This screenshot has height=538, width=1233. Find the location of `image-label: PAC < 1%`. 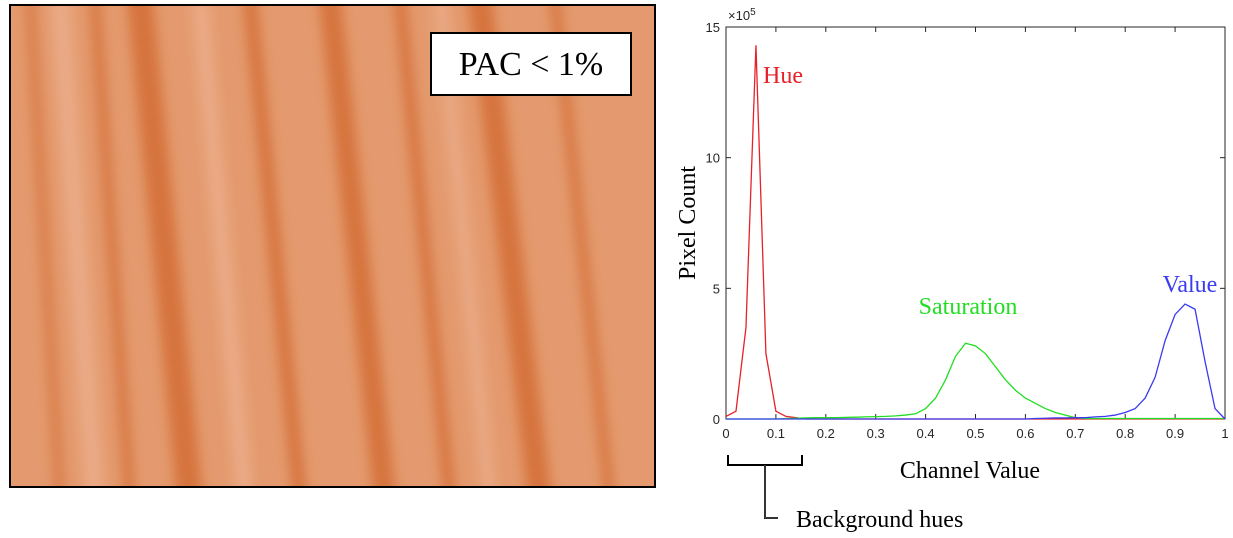

image-label: PAC < 1% is located at coordinates (531, 64).